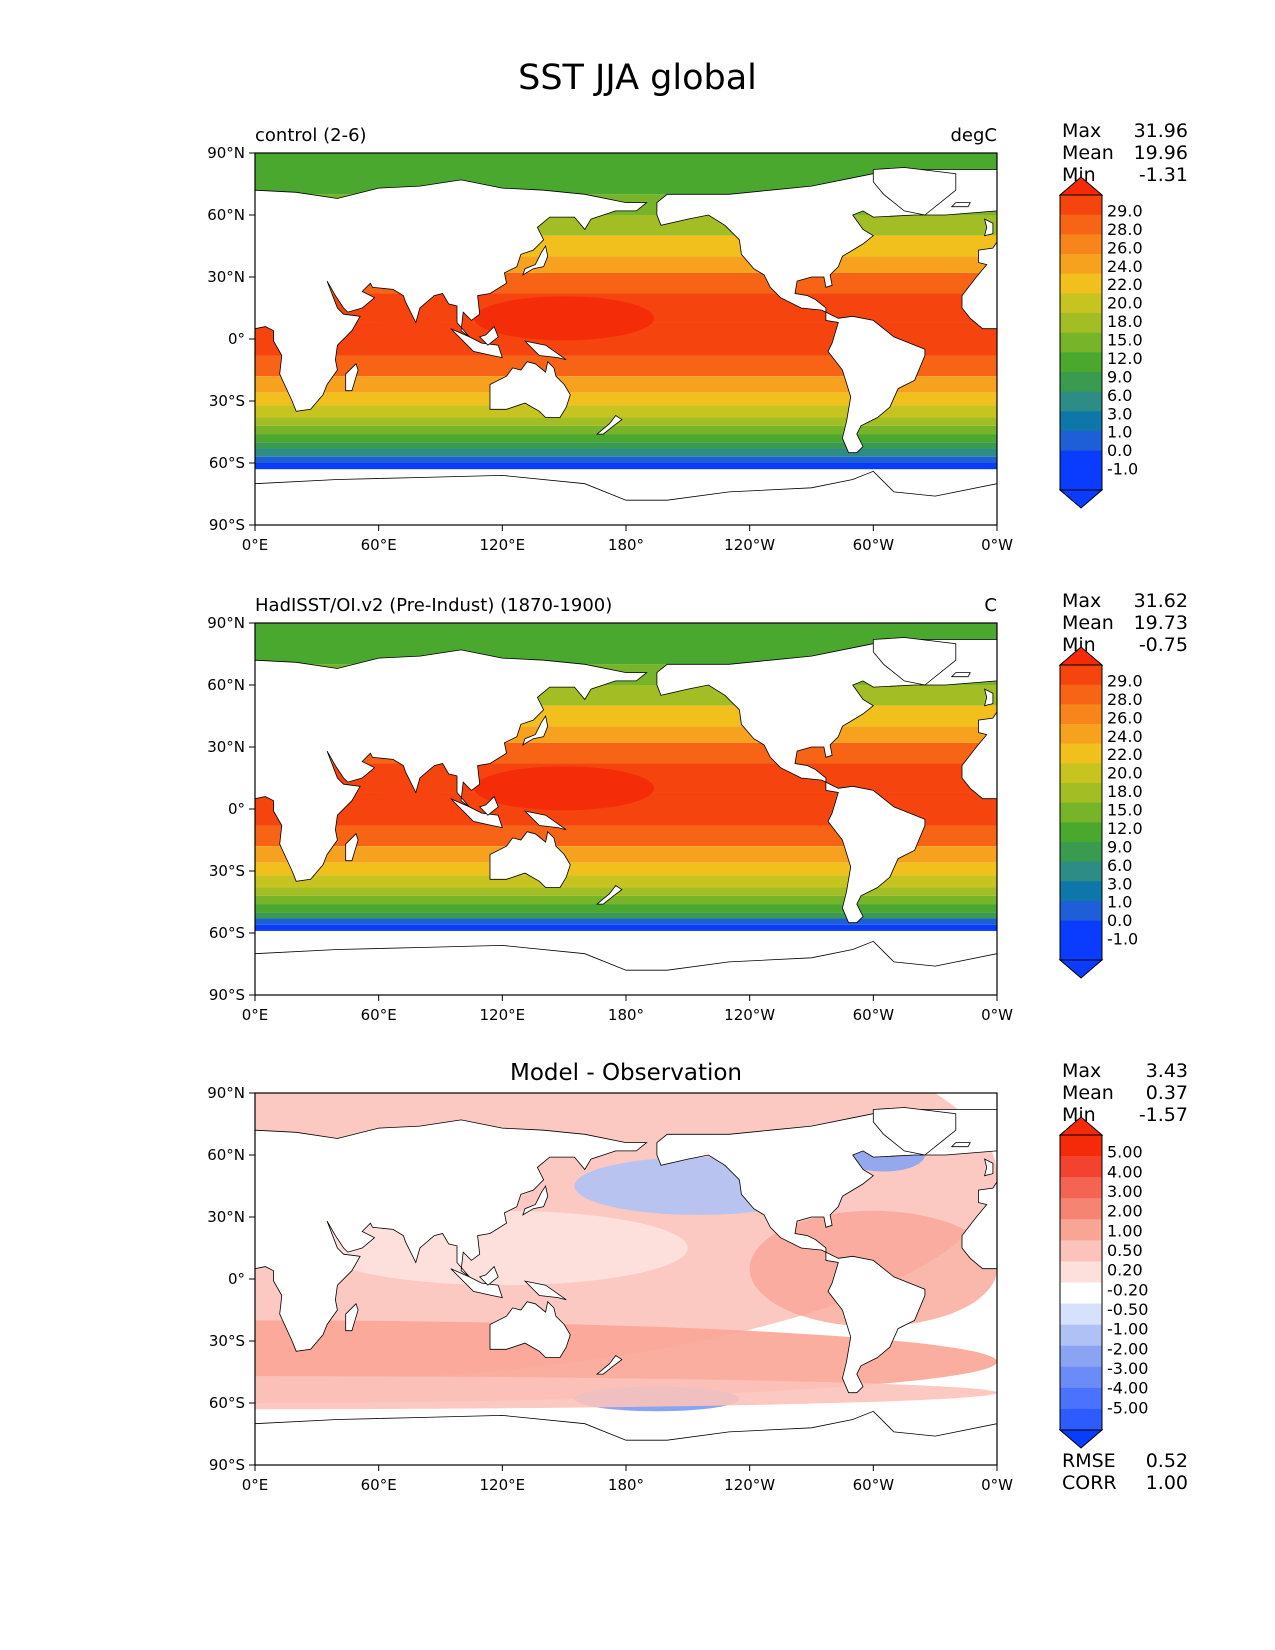  What do you see at coordinates (1127, 1368) in the screenshot?
I see `colorbar-label: -3.00` at bounding box center [1127, 1368].